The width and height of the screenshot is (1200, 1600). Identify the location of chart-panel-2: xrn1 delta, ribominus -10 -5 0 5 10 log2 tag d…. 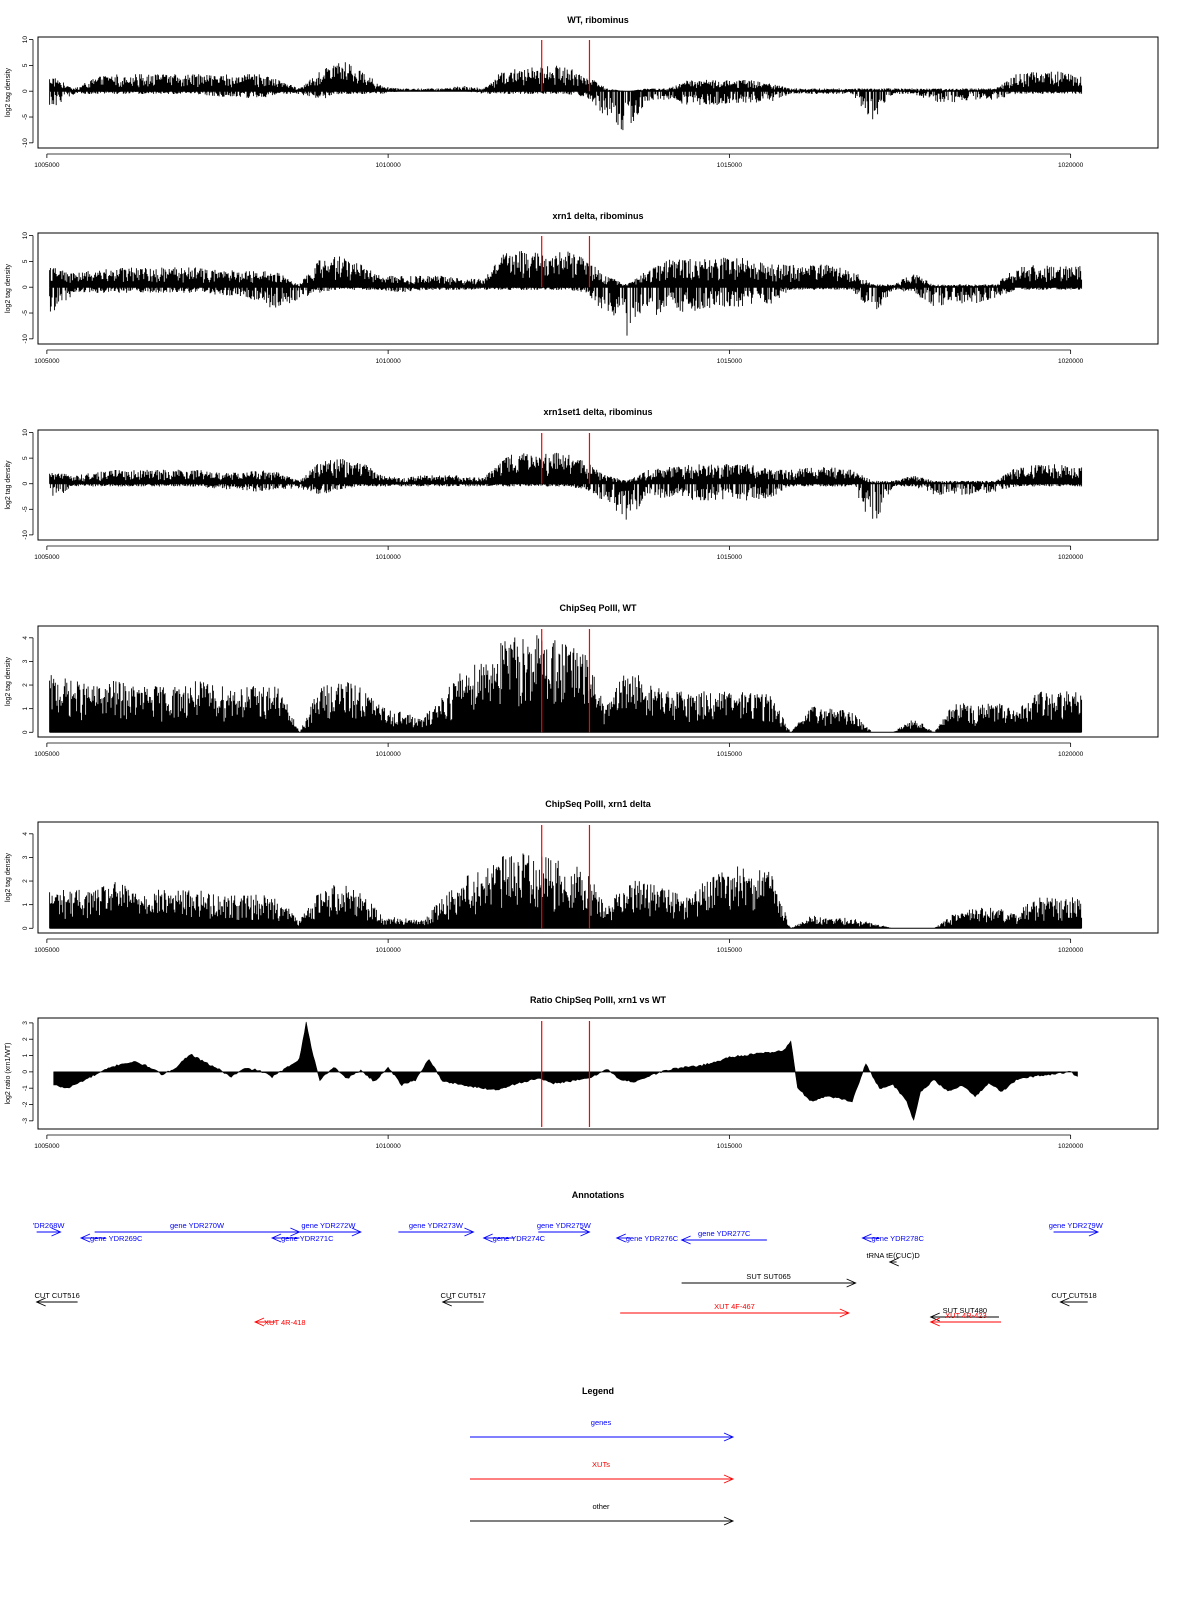
(582, 288).